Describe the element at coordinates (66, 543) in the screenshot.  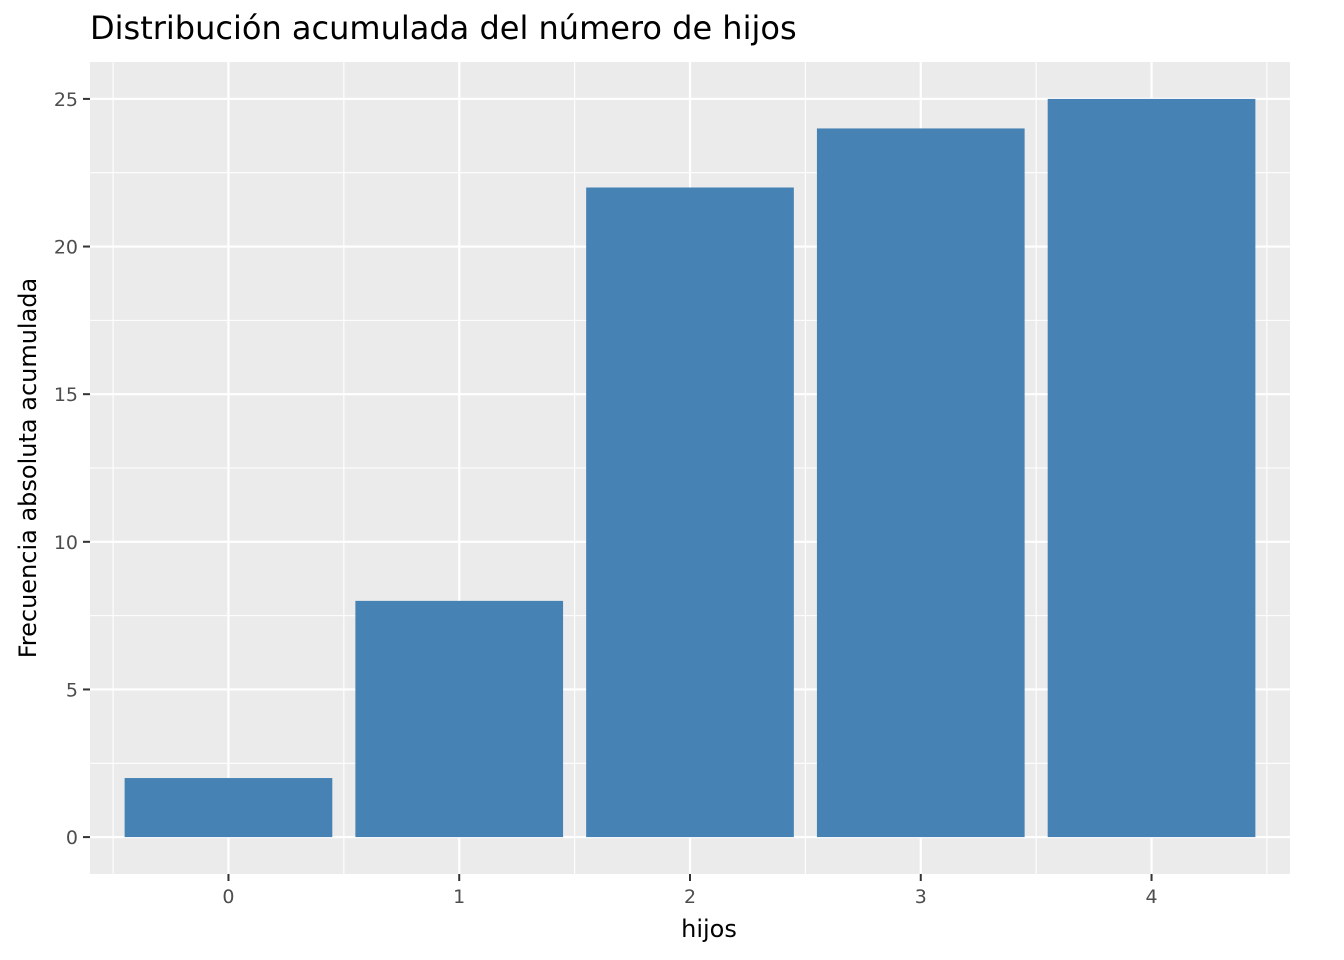
I see `y-tick-label: 10` at that location.